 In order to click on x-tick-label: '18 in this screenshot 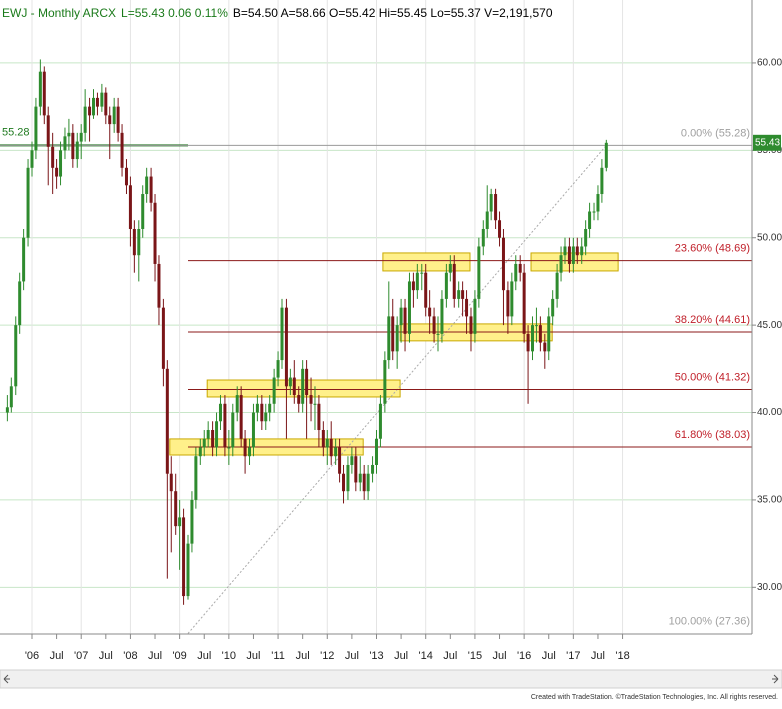, I will do `click(622, 656)`.